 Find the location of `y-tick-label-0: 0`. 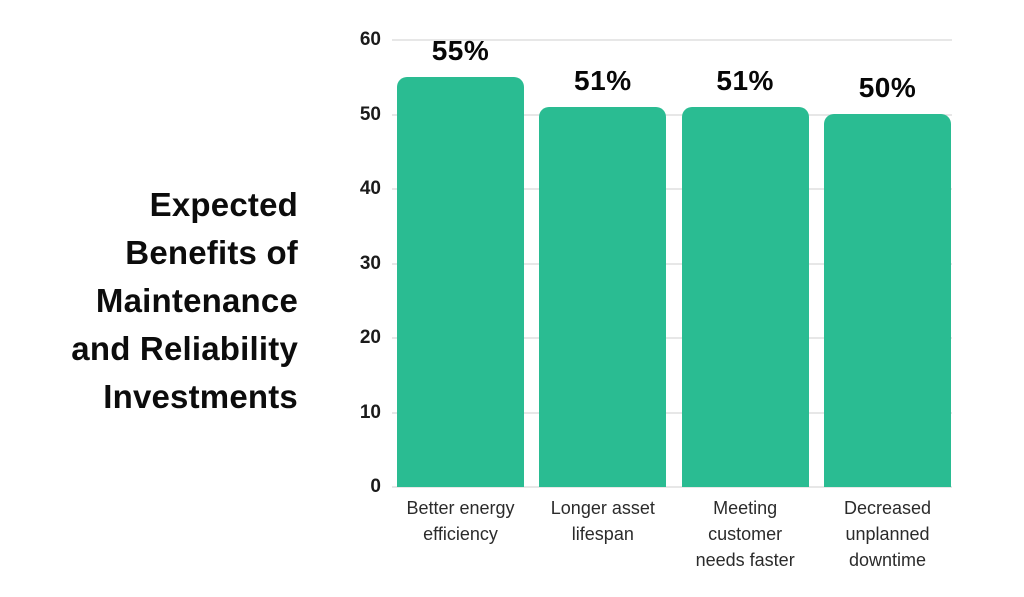

y-tick-label-0: 0 is located at coordinates (375, 486).